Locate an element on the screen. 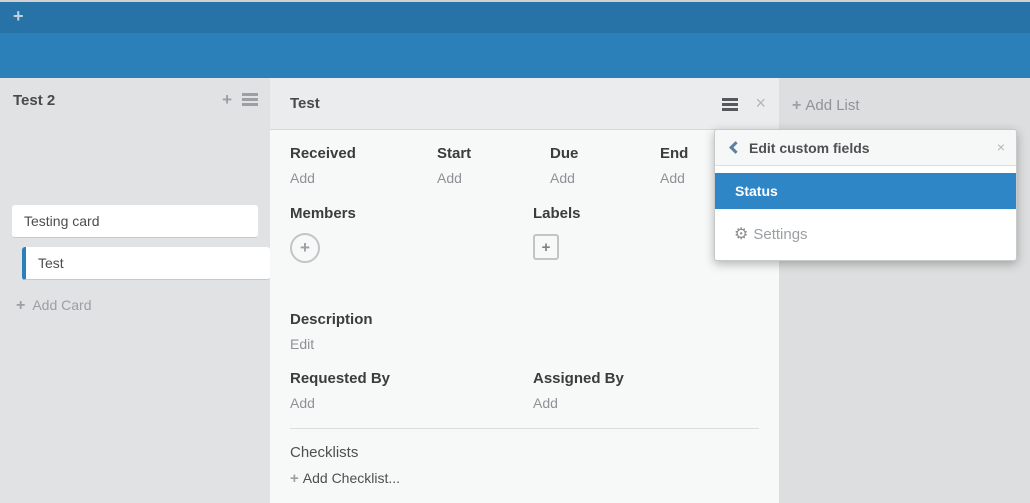 This screenshot has width=1030, height=503. add-assigned-by-link: Add is located at coordinates (545, 403).